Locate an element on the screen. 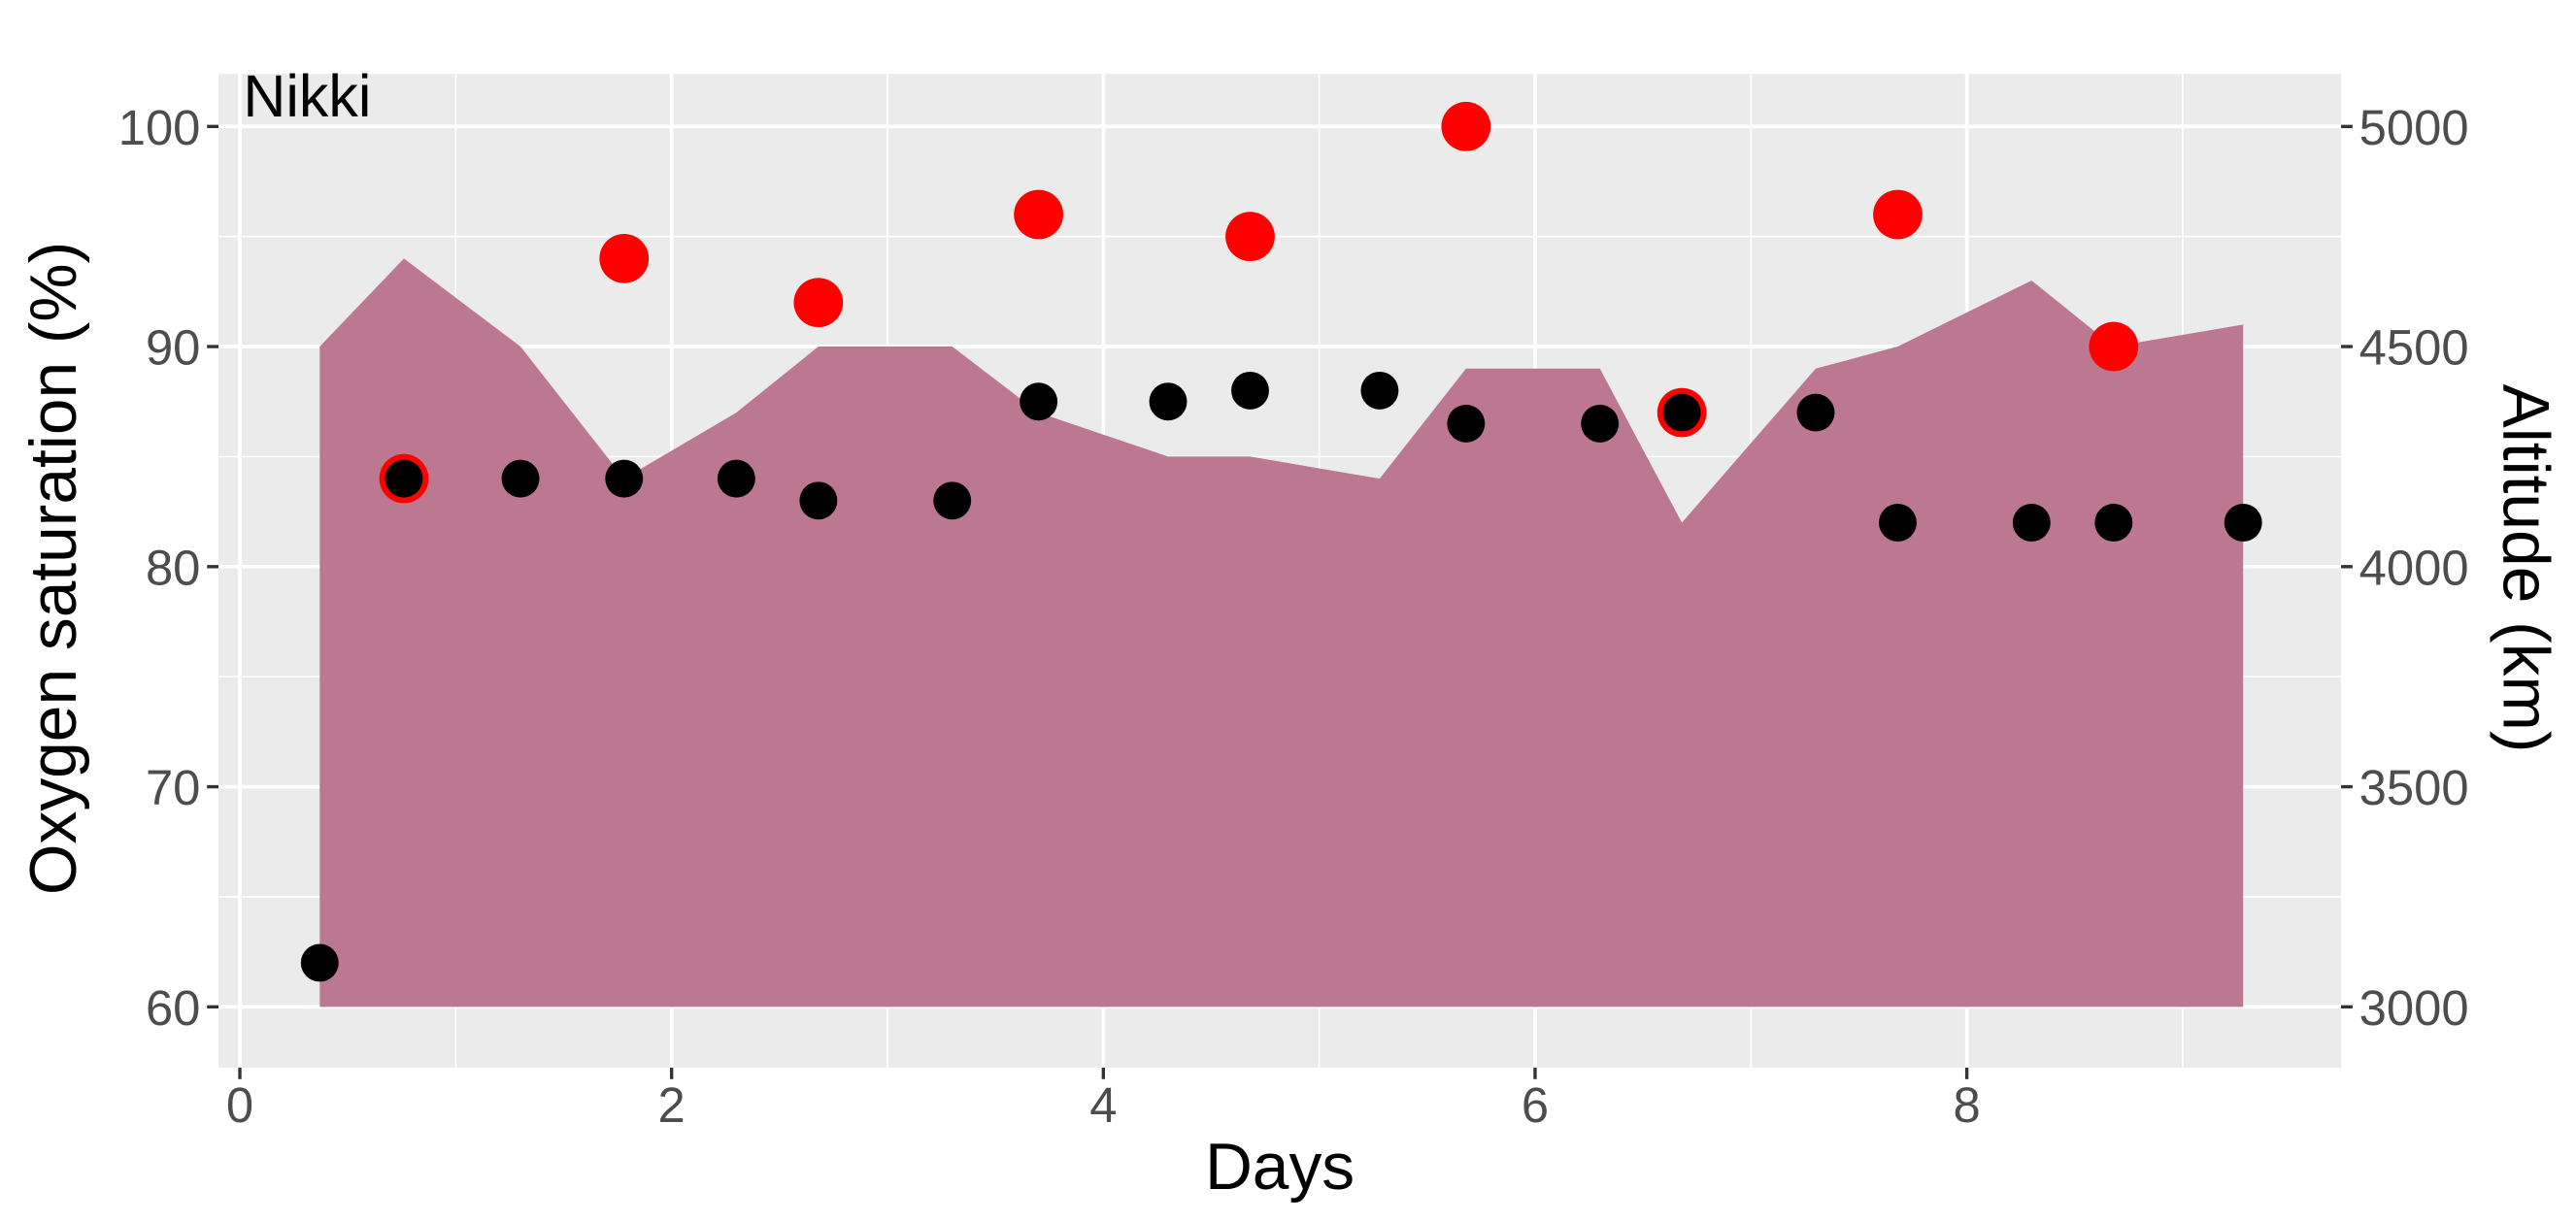  y-tick-label: 60 is located at coordinates (173, 1008).